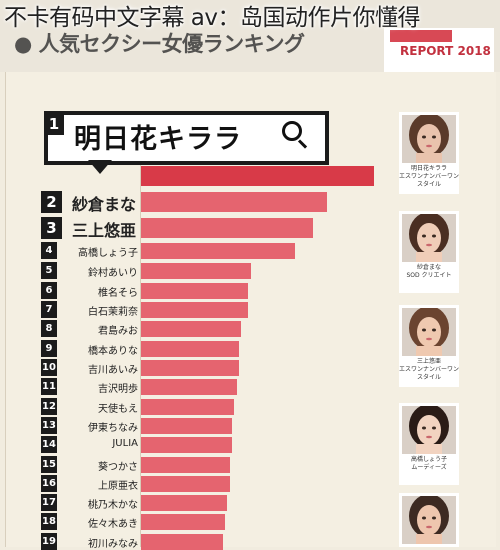 The height and width of the screenshot is (550, 500). What do you see at coordinates (100, 167) in the screenshot?
I see `top1-callout-tail` at bounding box center [100, 167].